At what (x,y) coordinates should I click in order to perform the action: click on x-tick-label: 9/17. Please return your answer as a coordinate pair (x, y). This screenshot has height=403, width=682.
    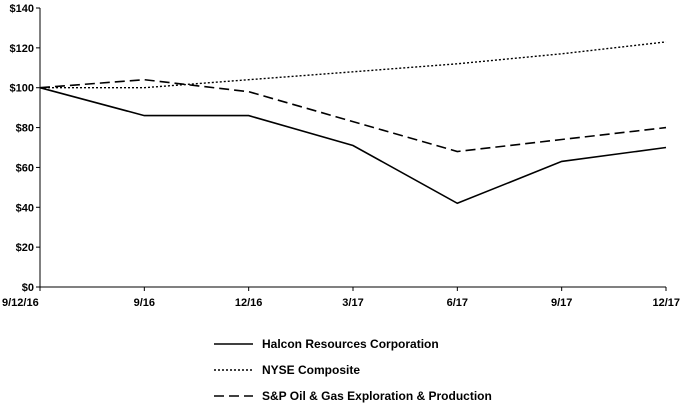
    Looking at the image, I should click on (561, 303).